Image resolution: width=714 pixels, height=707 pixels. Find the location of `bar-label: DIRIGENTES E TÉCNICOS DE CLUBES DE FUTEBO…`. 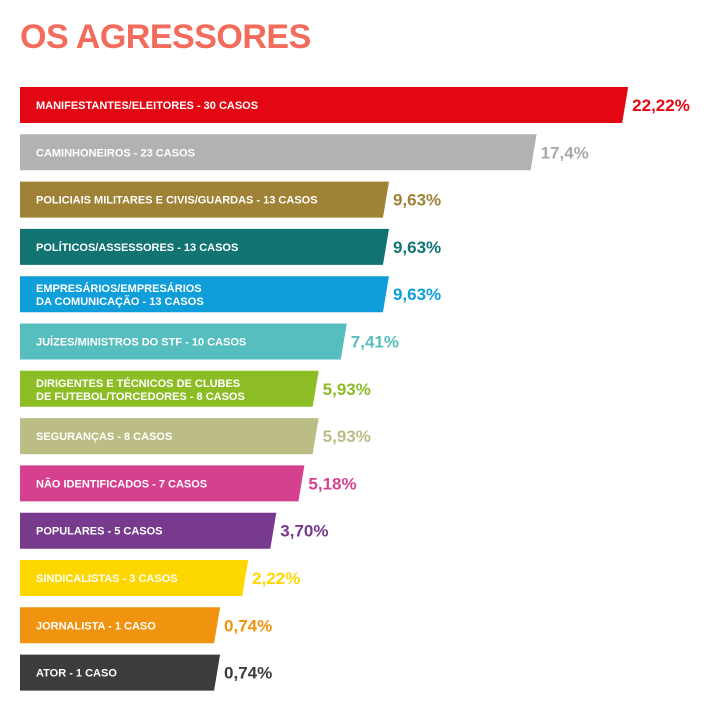

bar-label: DIRIGENTES E TÉCNICOS DE CLUBES DE FUTEBO… is located at coordinates (140, 390).